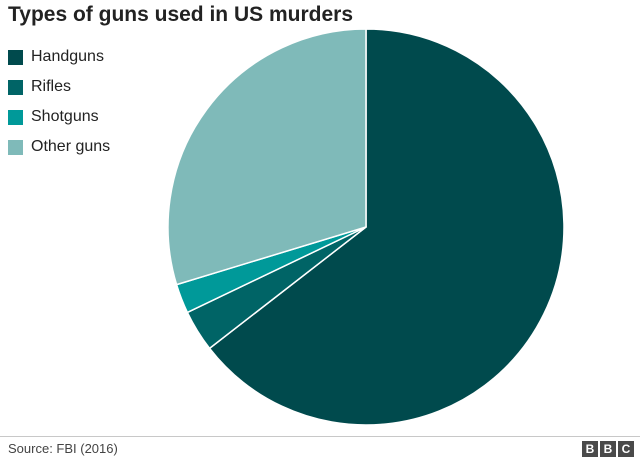 This screenshot has height=460, width=640. What do you see at coordinates (320, 436) in the screenshot?
I see `footer-divider` at bounding box center [320, 436].